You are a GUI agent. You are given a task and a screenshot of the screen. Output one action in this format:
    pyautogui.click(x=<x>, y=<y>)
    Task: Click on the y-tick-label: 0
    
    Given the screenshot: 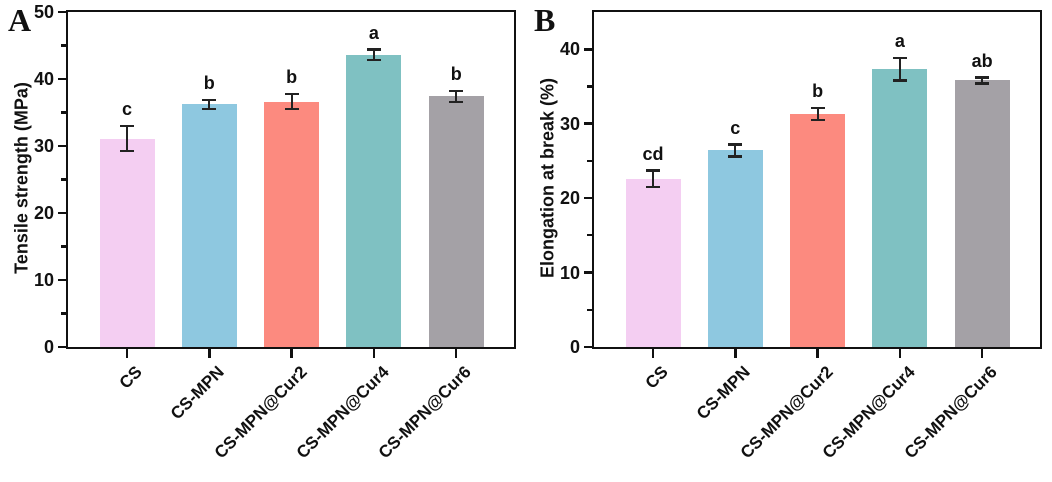 What is the action you would take?
    pyautogui.click(x=574, y=347)
    